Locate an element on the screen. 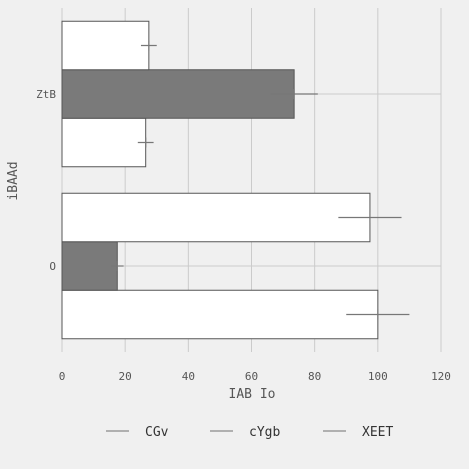 This screenshot has height=469, width=469. x-tick-label: 80 is located at coordinates (314, 376).